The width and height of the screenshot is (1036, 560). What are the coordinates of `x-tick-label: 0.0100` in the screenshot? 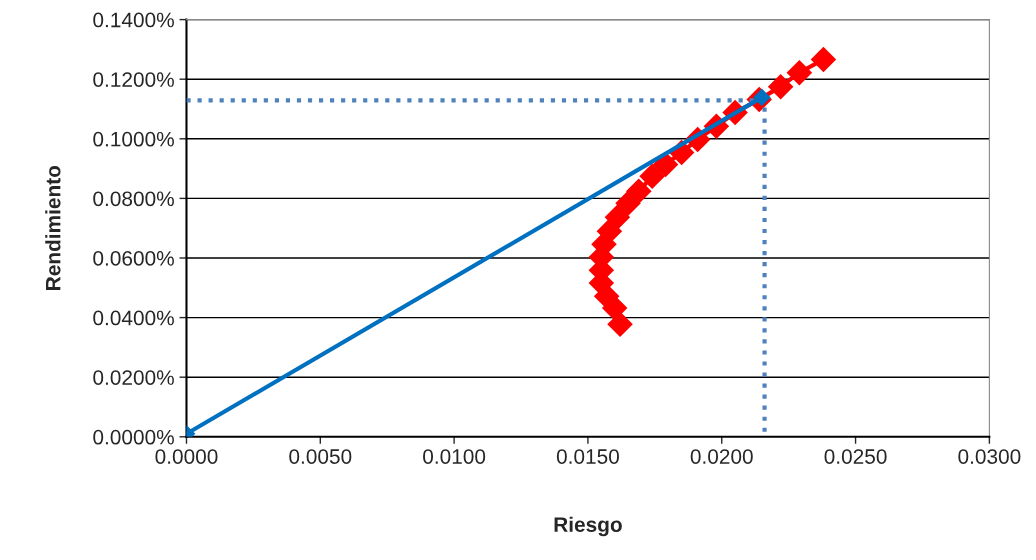 It's located at (454, 456).